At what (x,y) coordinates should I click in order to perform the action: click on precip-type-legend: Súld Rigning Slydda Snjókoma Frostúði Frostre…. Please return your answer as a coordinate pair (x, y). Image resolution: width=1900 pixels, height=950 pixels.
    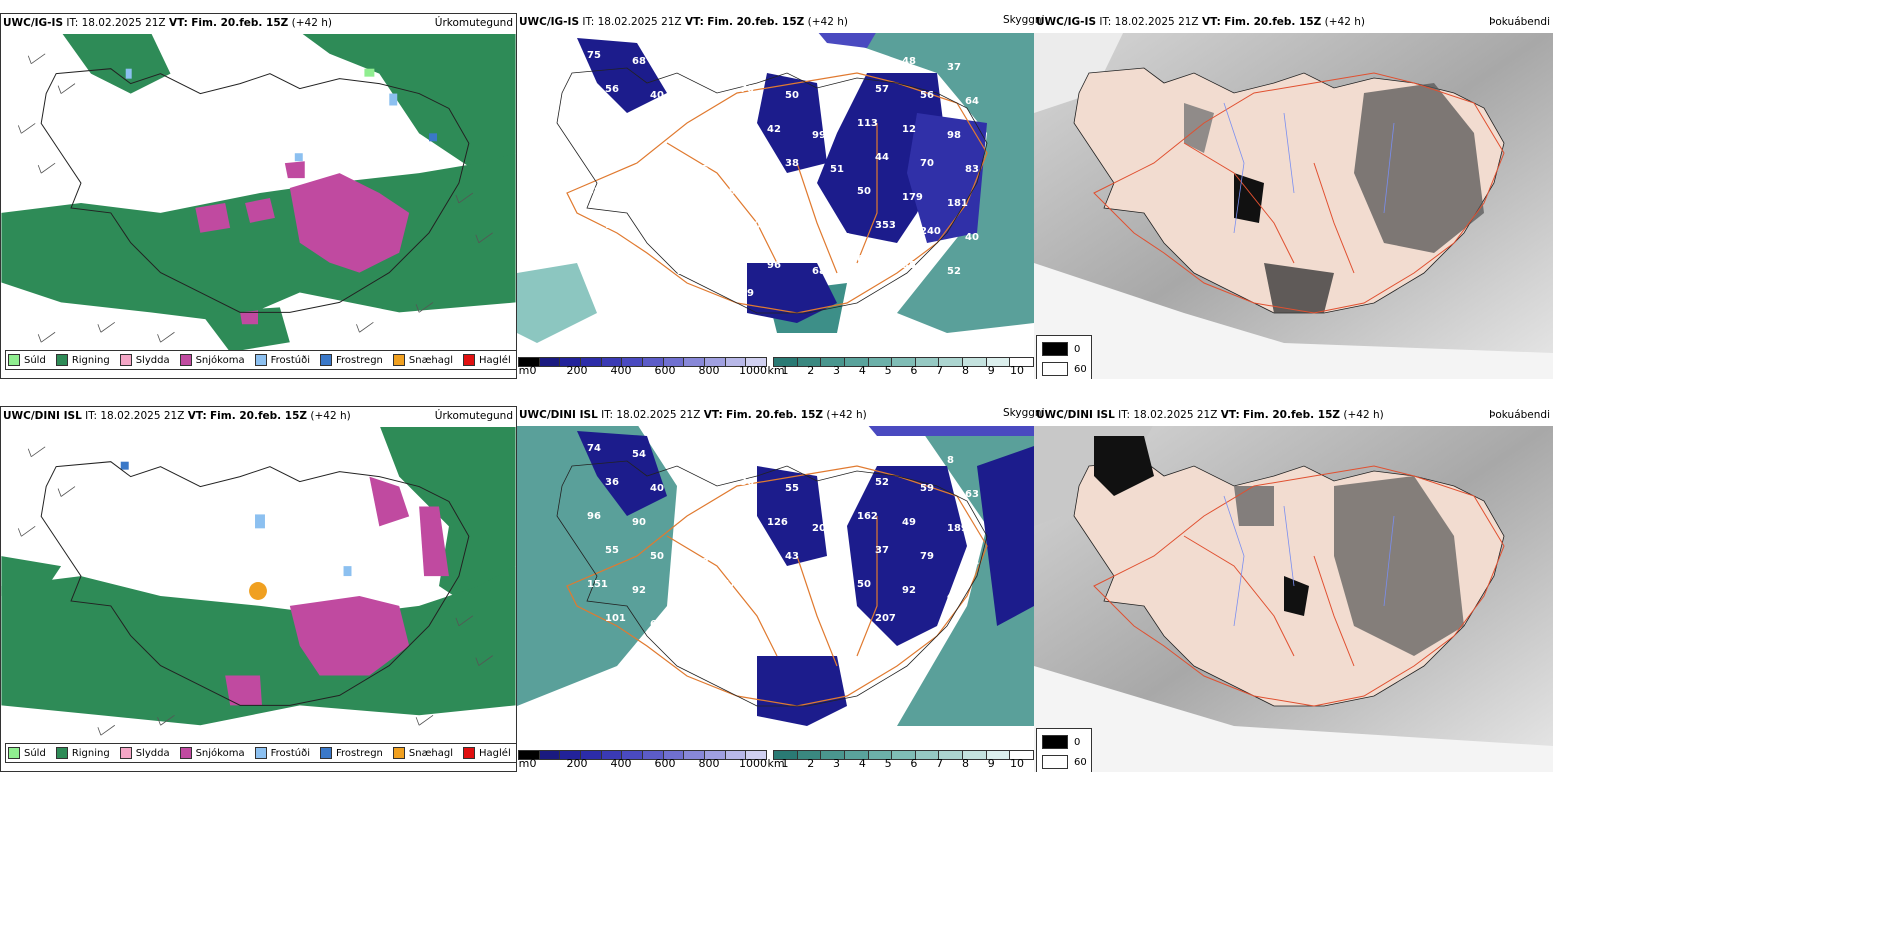
    Looking at the image, I should click on (260, 753).